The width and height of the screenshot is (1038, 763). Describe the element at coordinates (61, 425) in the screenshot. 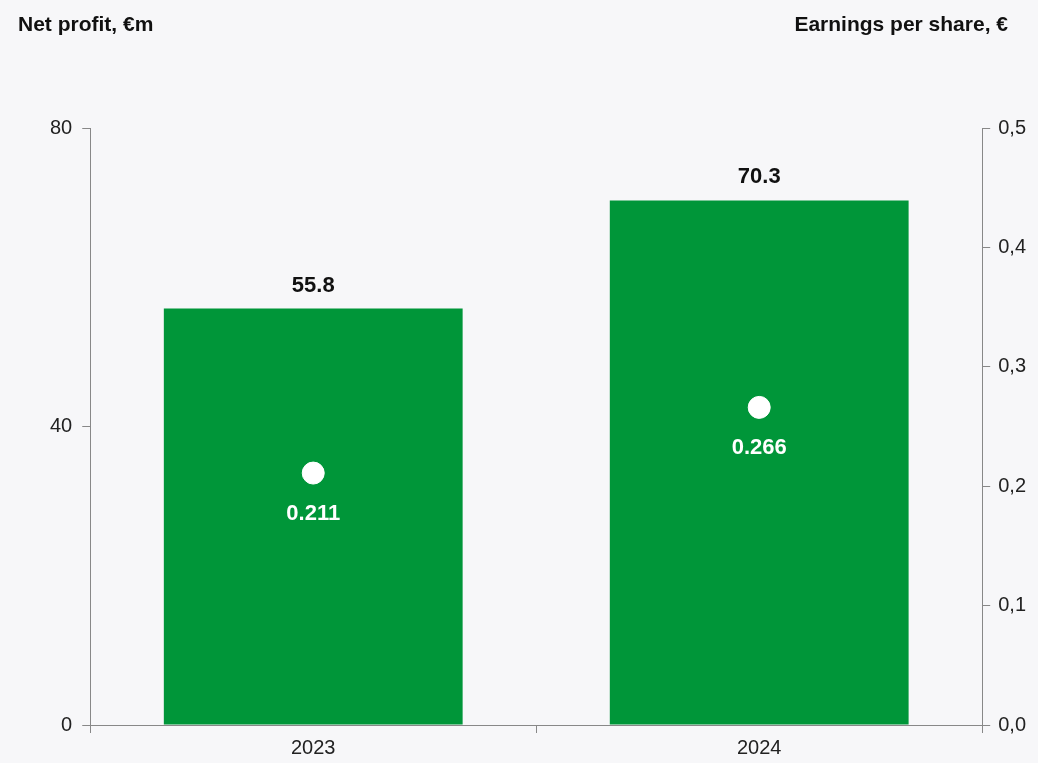

I see `y-tick-label: 40` at that location.